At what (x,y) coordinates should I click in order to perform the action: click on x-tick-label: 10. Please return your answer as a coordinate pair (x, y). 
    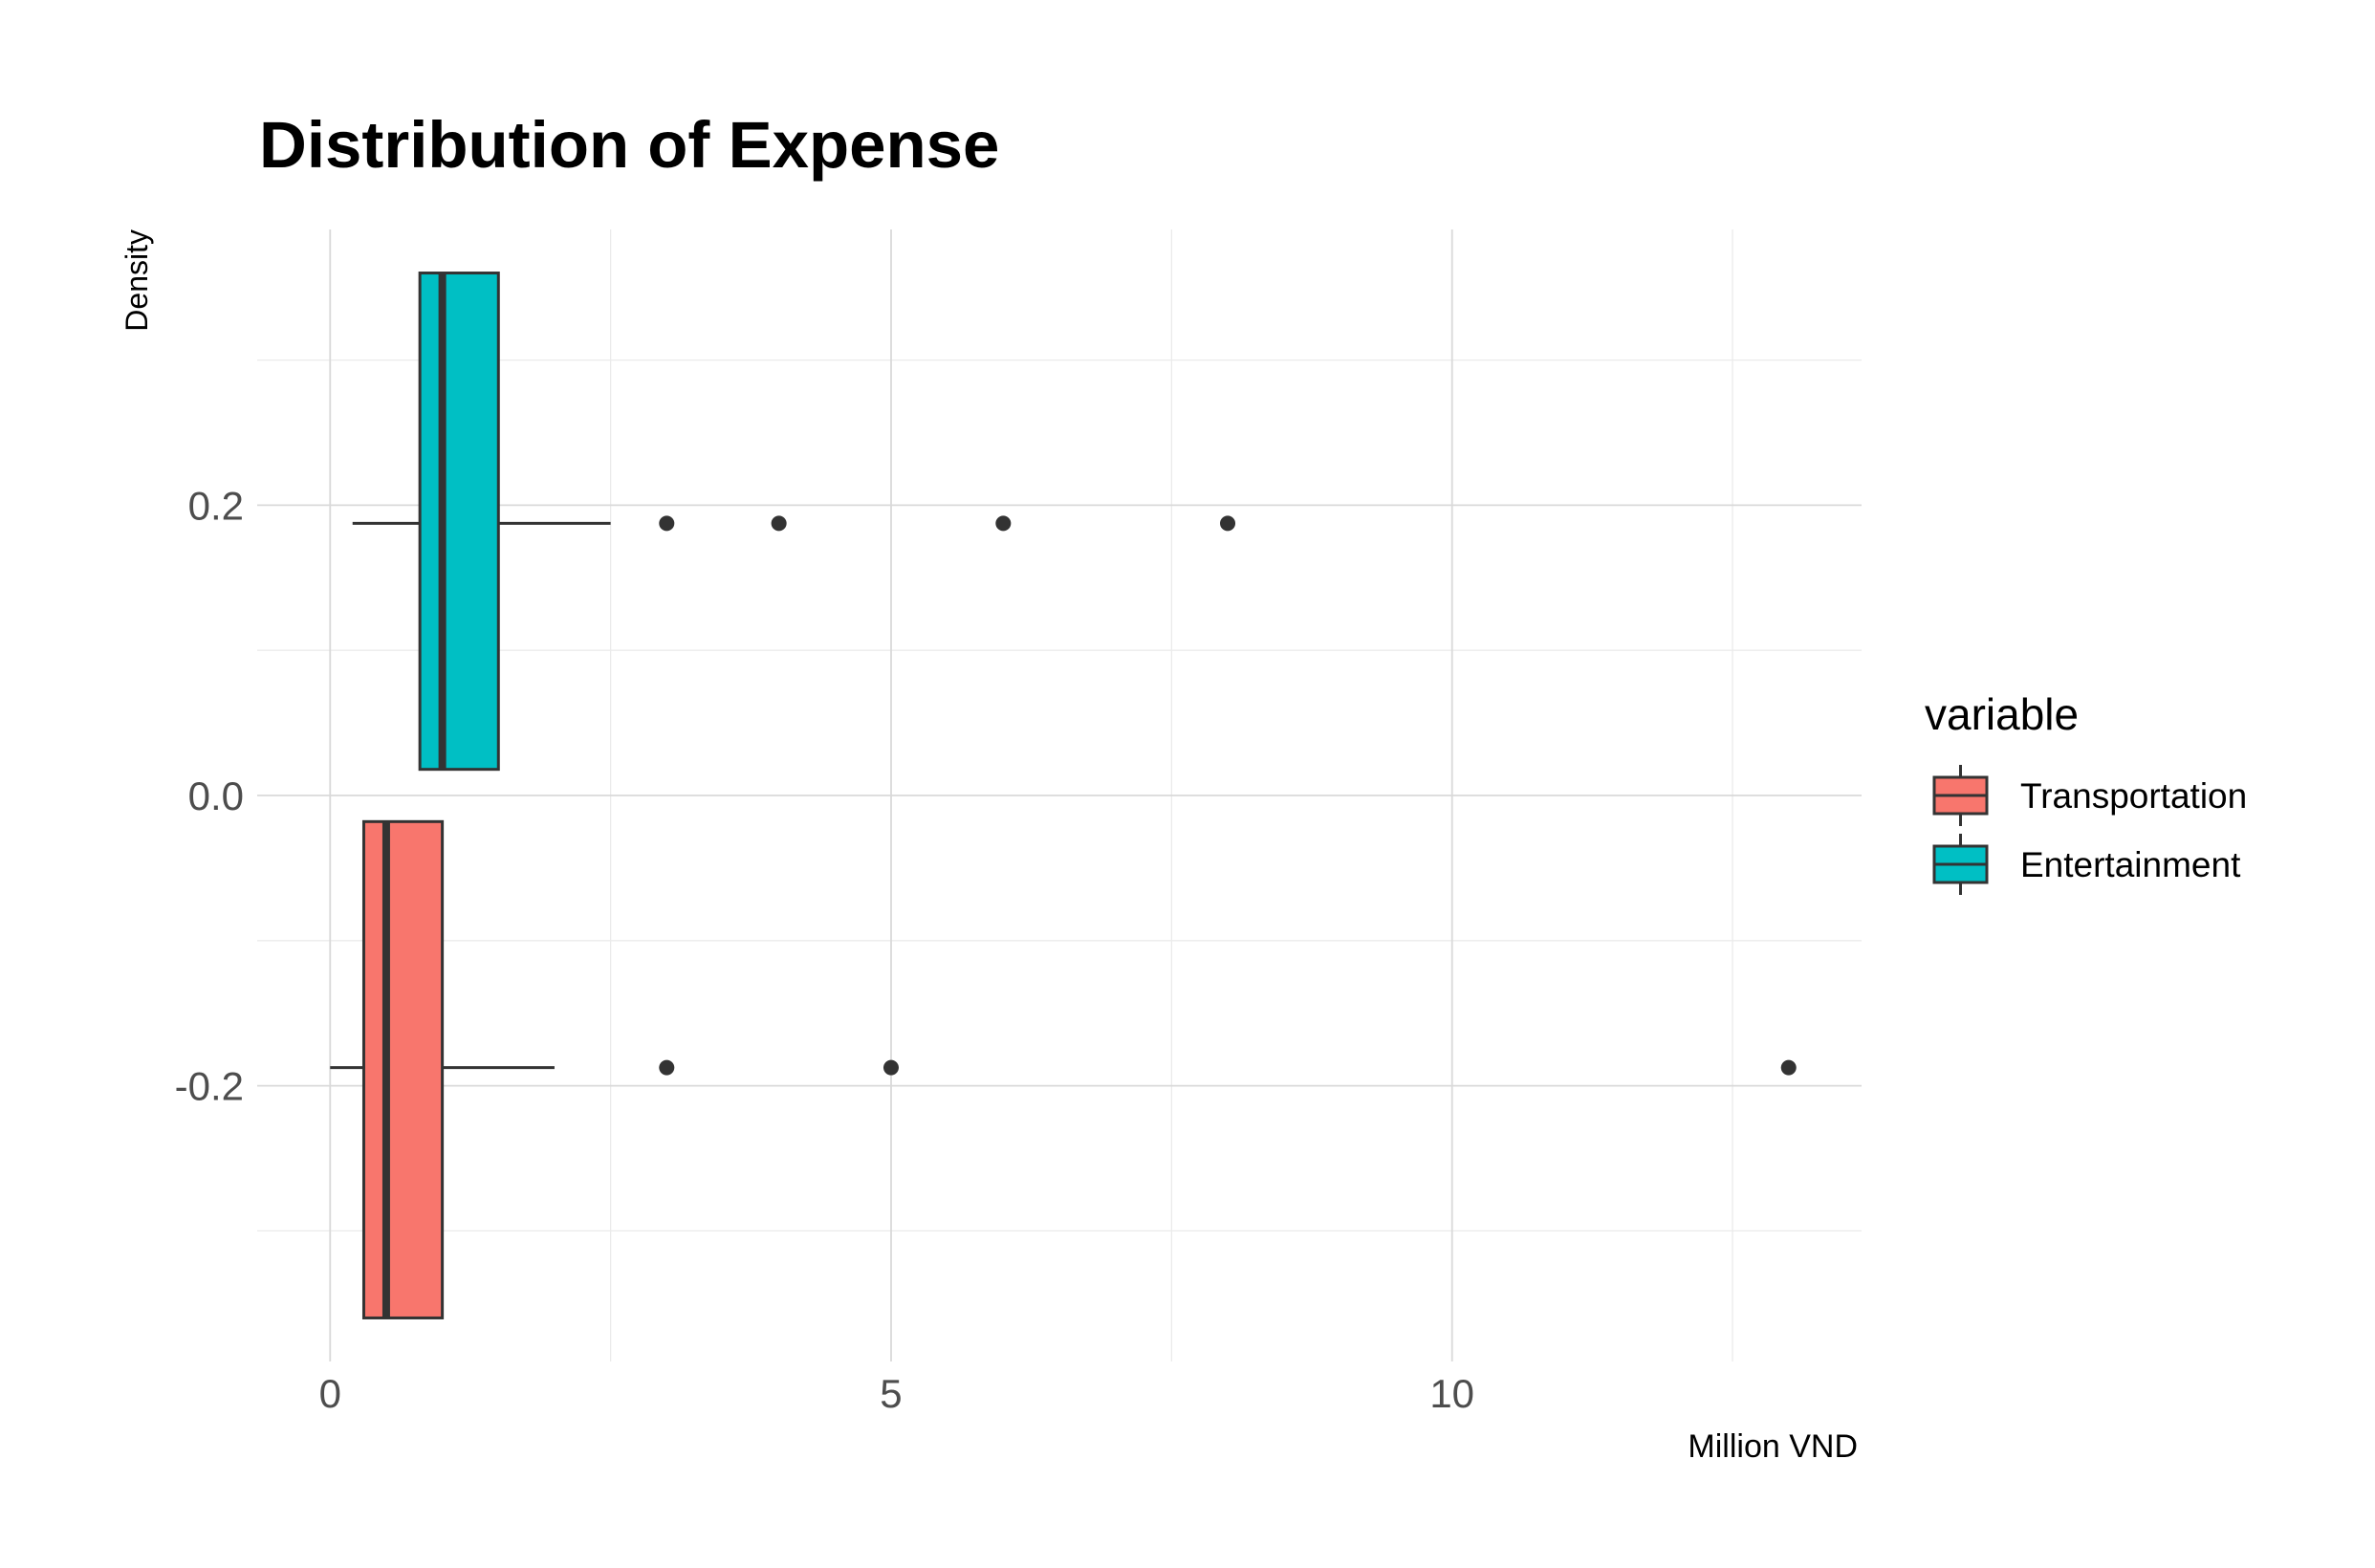
    Looking at the image, I should click on (1451, 1393).